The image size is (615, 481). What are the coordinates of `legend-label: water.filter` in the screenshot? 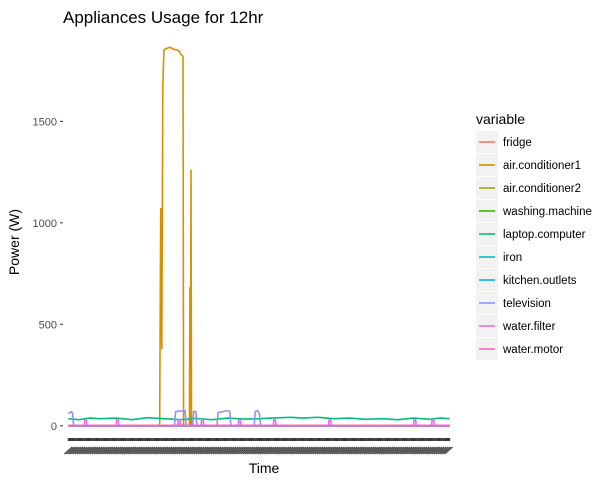 It's located at (529, 327).